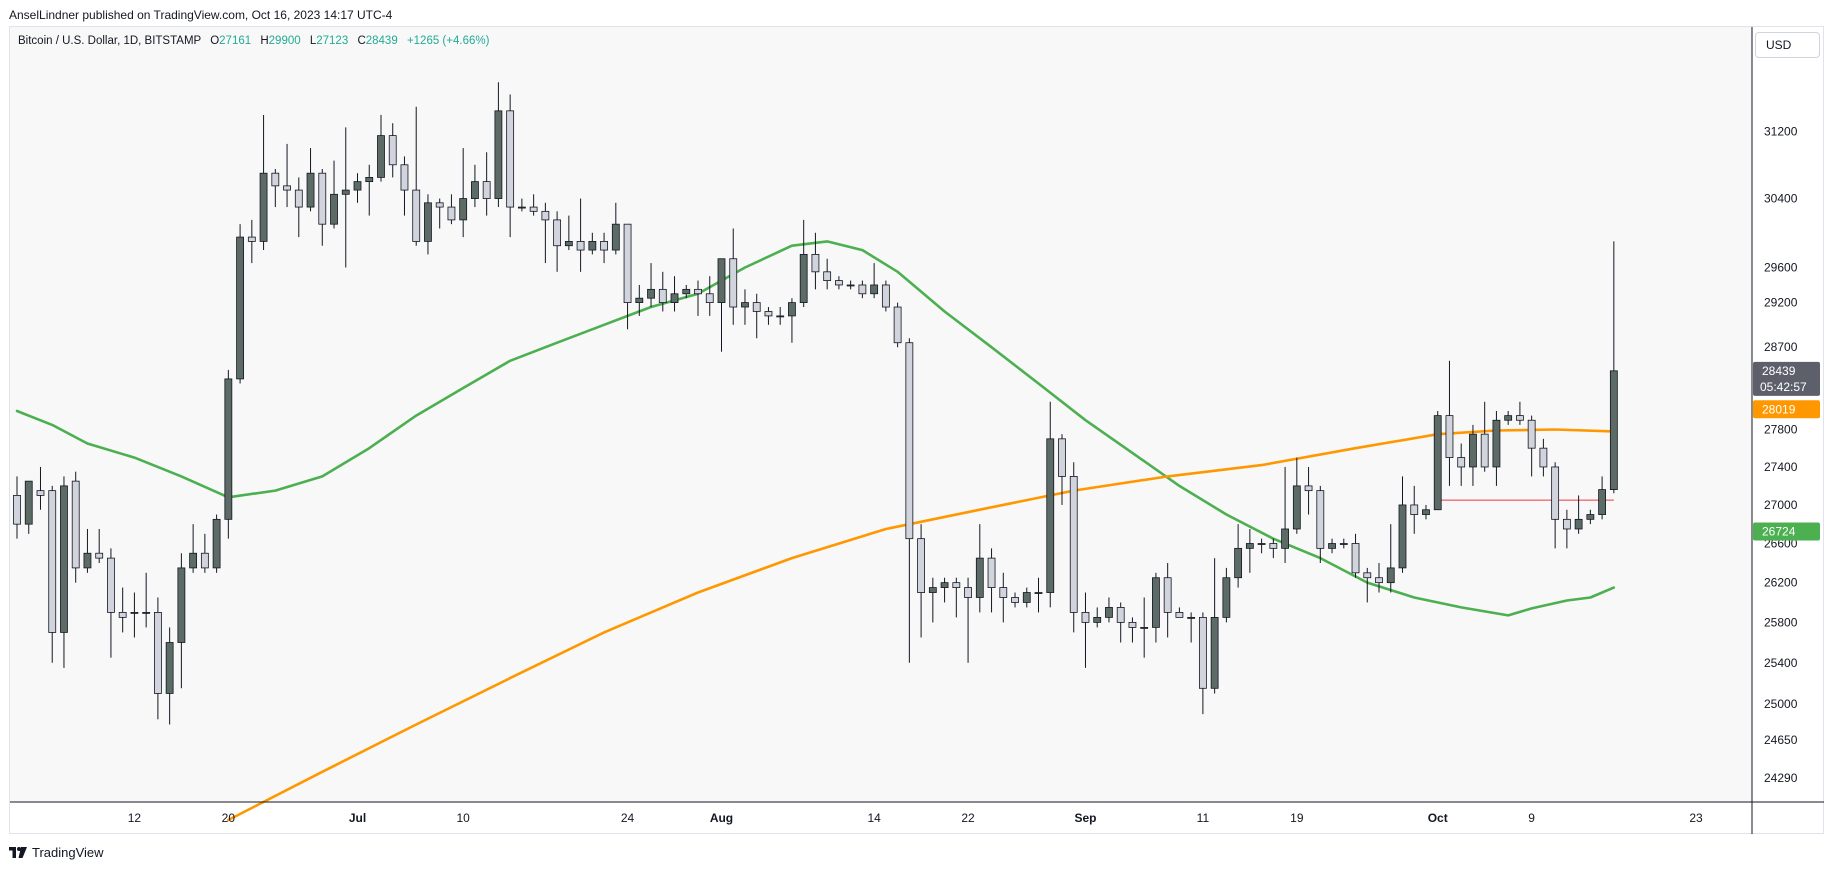 This screenshot has width=1835, height=869. I want to click on low-value: 27123, so click(332, 41).